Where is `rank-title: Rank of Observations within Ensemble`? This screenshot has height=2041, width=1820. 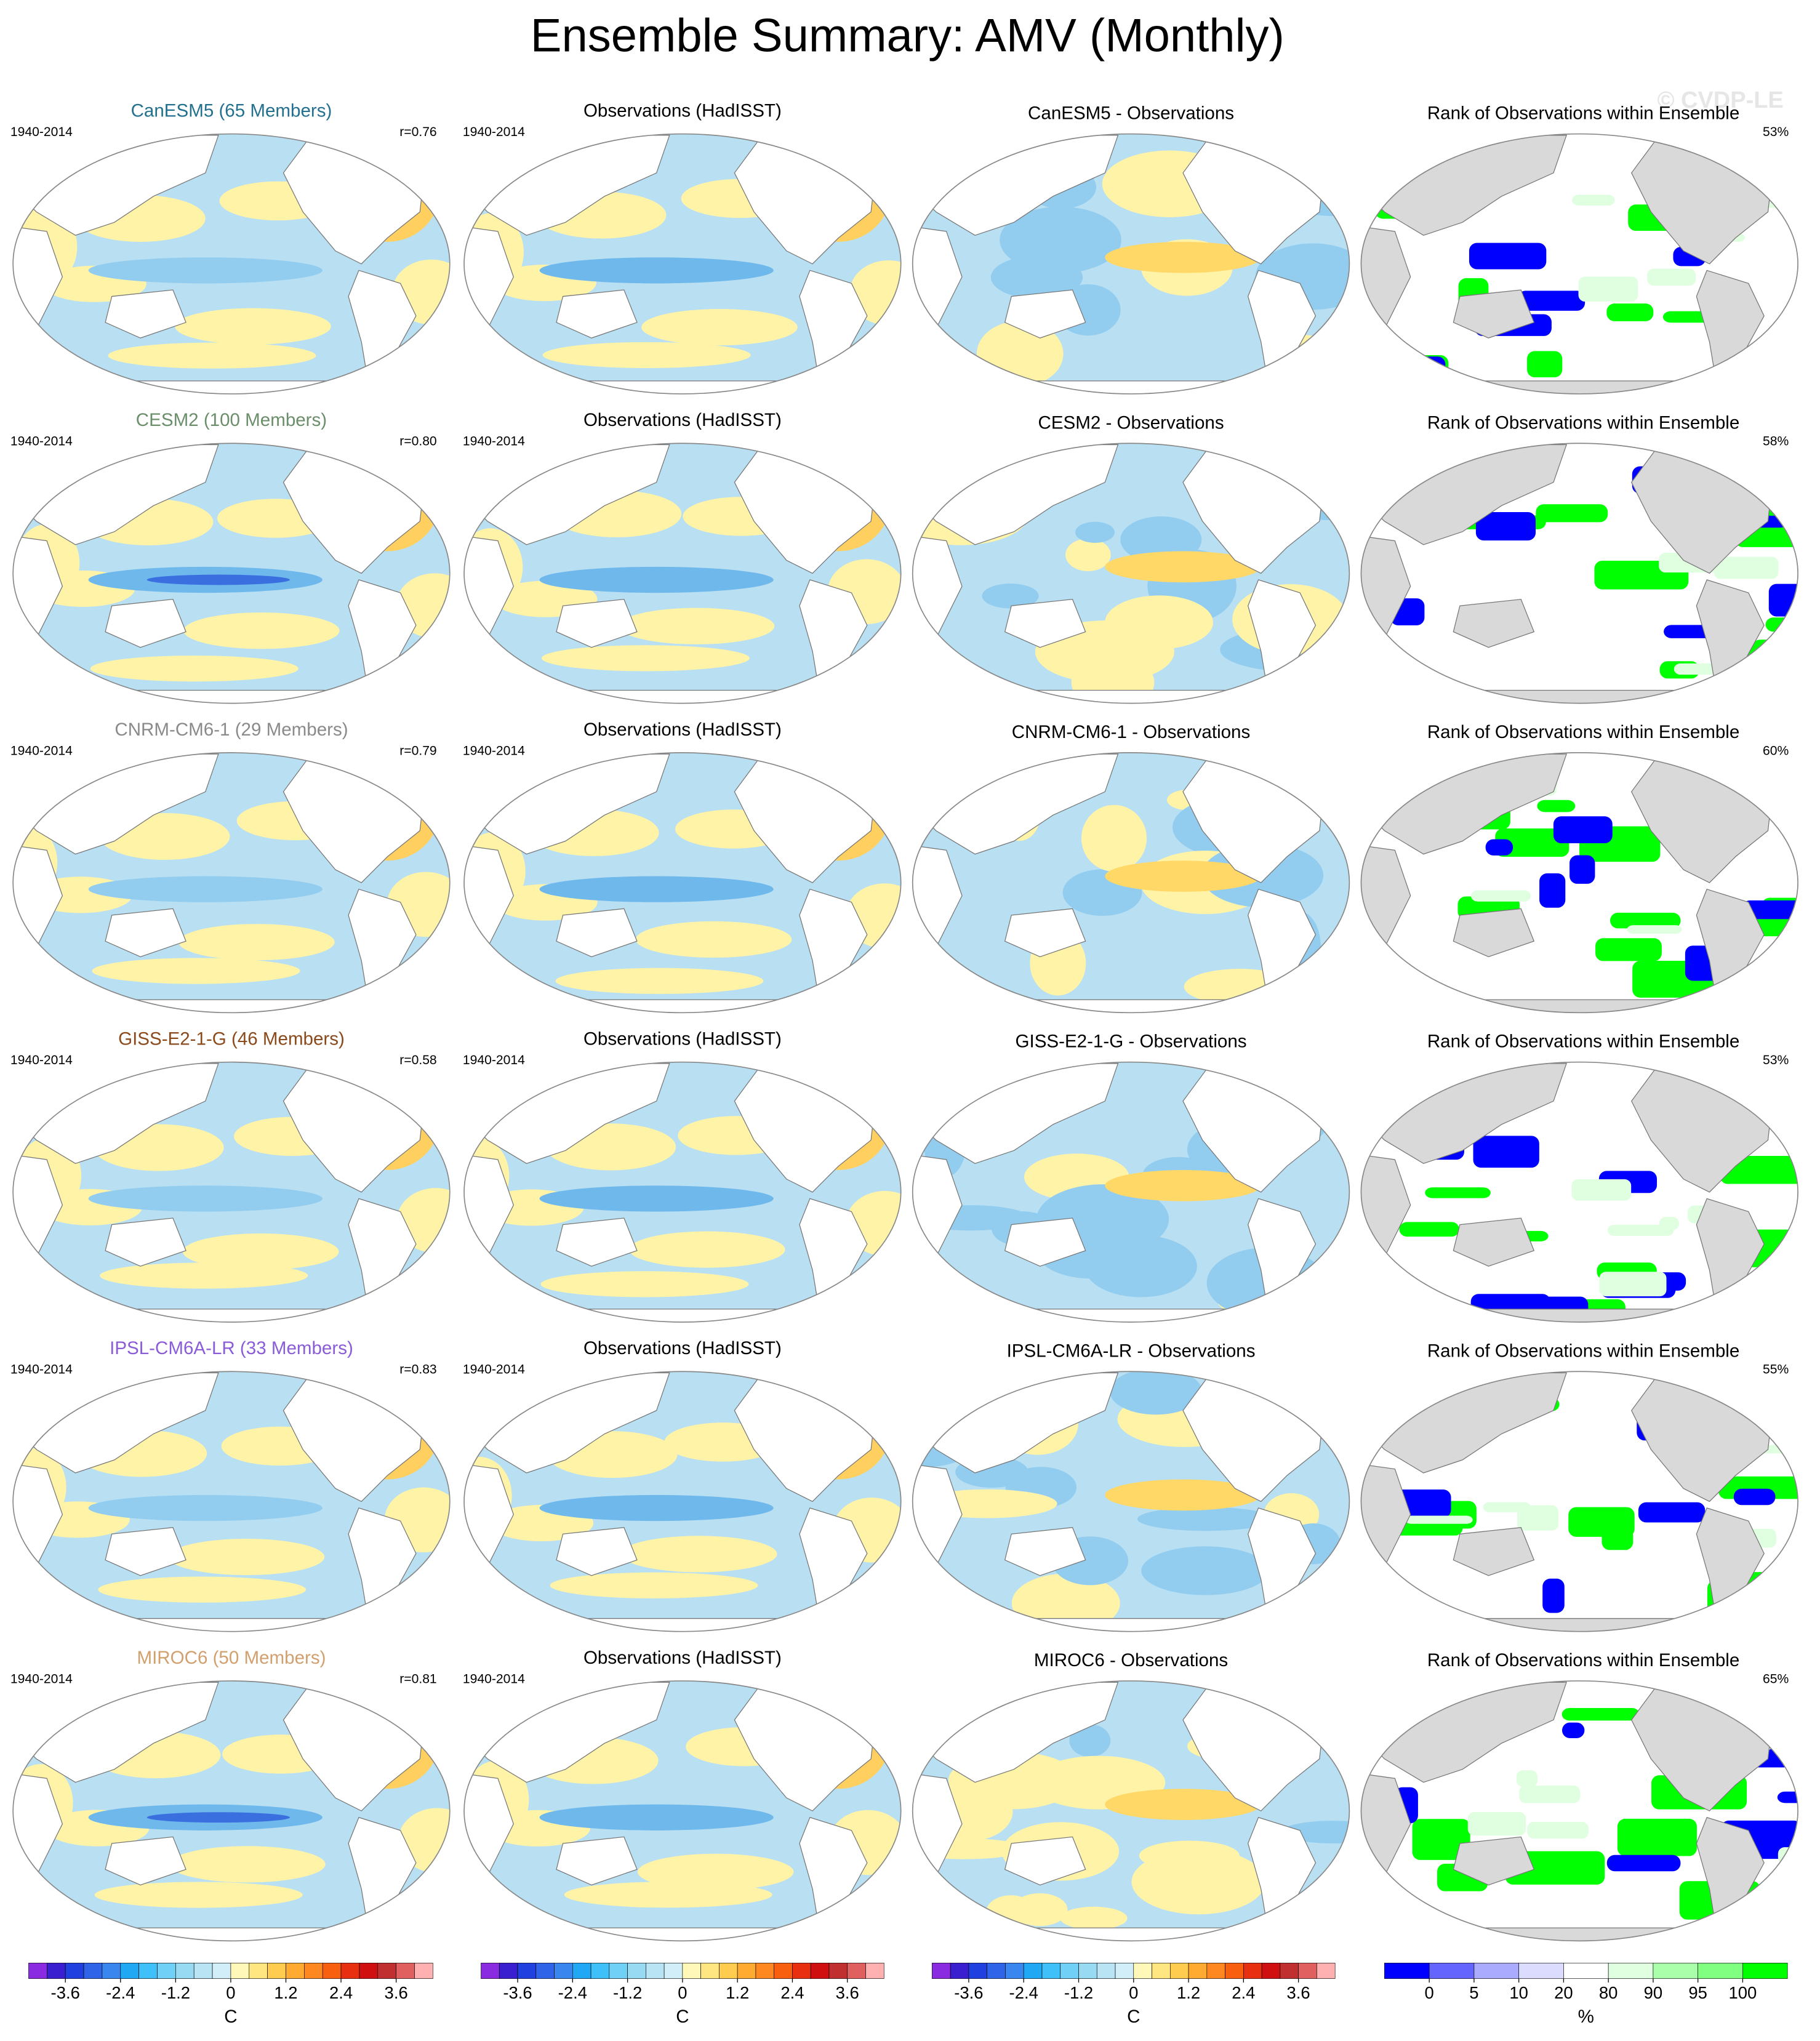
rank-title: Rank of Observations within Ensemble is located at coordinates (1583, 1660).